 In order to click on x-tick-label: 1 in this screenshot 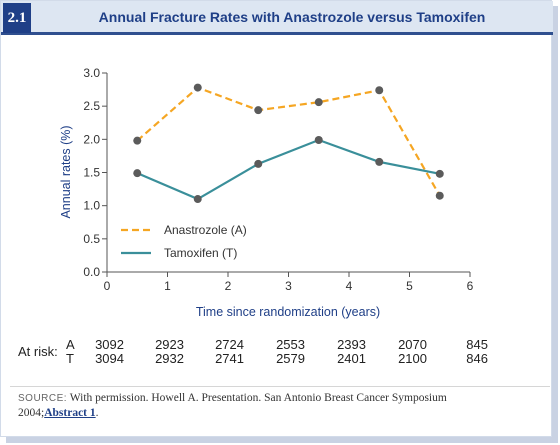, I will do `click(167, 286)`.